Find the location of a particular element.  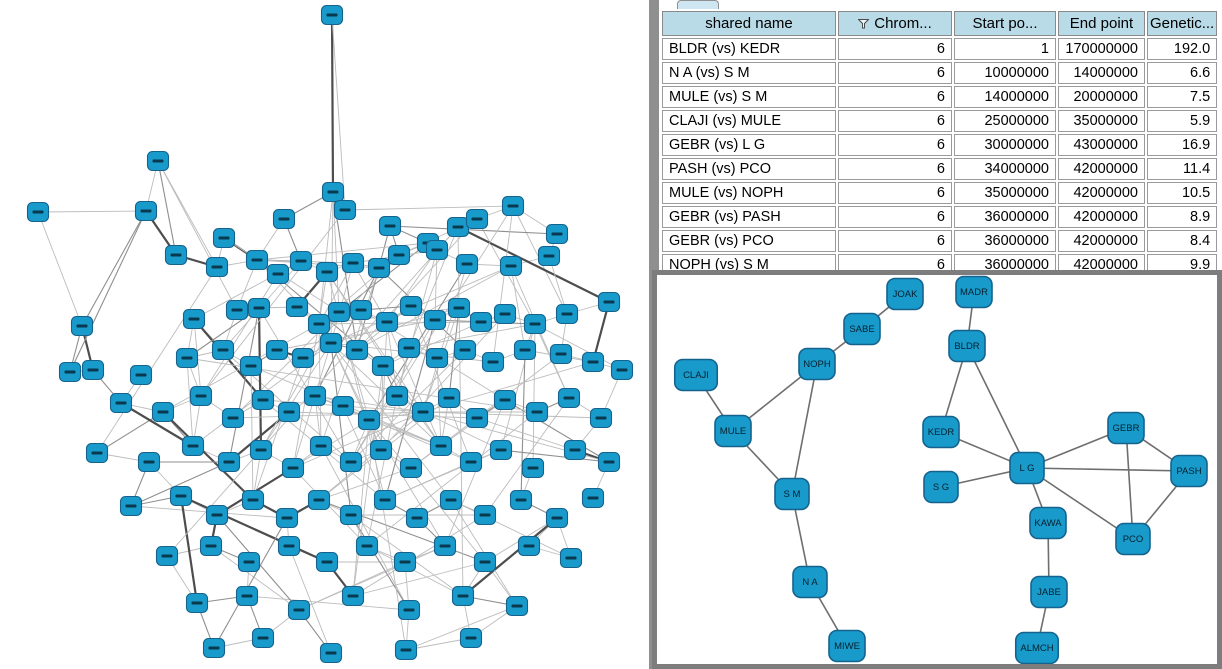

table-row: NOPH (vs) S M 6 36000000 42000000 9.9 is located at coordinates (940, 265).